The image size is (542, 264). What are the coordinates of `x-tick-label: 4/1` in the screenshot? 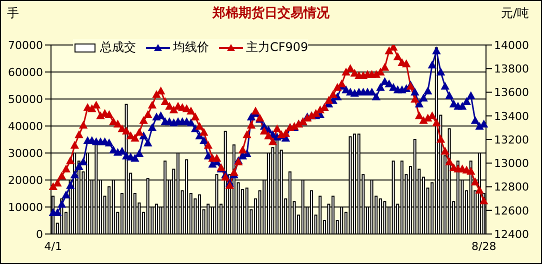 It's located at (53, 246).